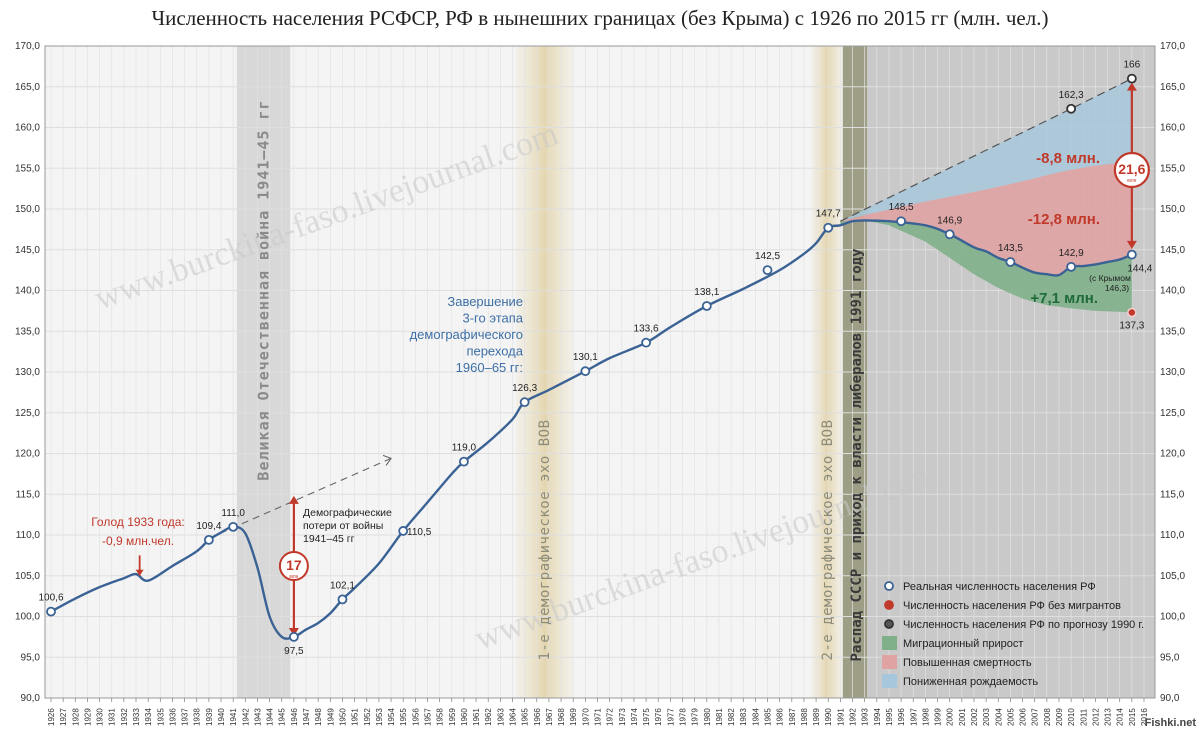 The width and height of the screenshot is (1200, 731). I want to click on data-label: 137,3, so click(1131, 326).